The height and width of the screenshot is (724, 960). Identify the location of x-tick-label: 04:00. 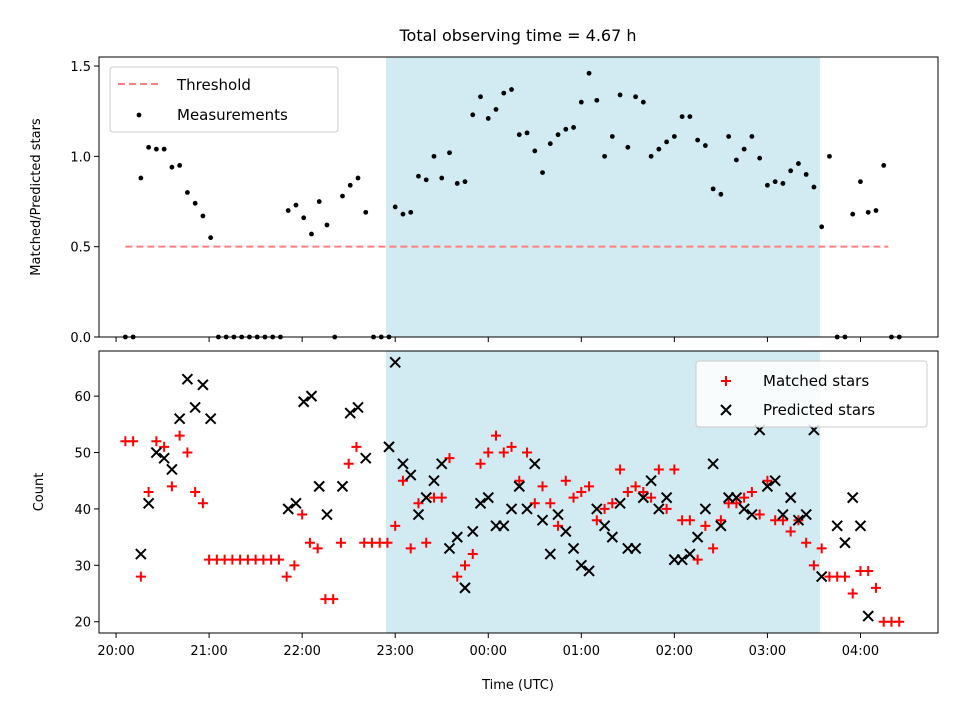
(860, 651).